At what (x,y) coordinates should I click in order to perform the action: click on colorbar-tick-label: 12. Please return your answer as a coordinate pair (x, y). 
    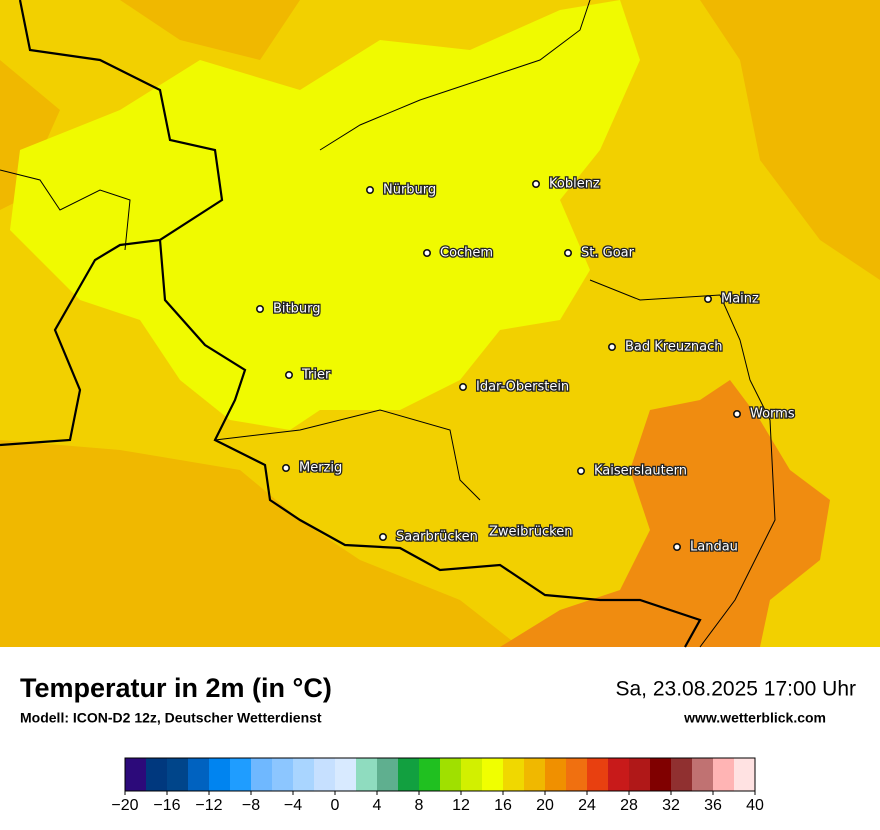
    Looking at the image, I should click on (461, 805).